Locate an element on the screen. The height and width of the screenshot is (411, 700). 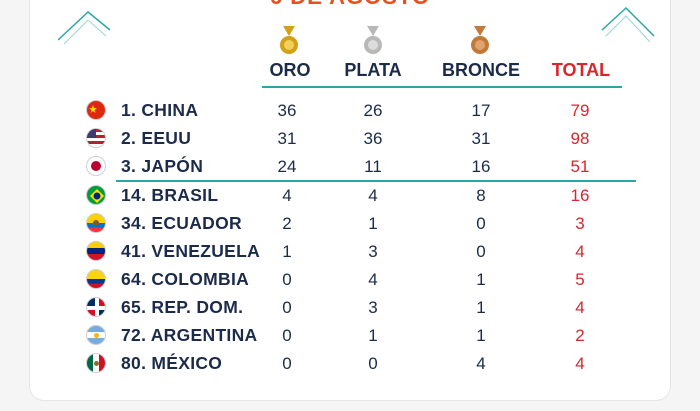
total-count: 51 is located at coordinates (580, 166).